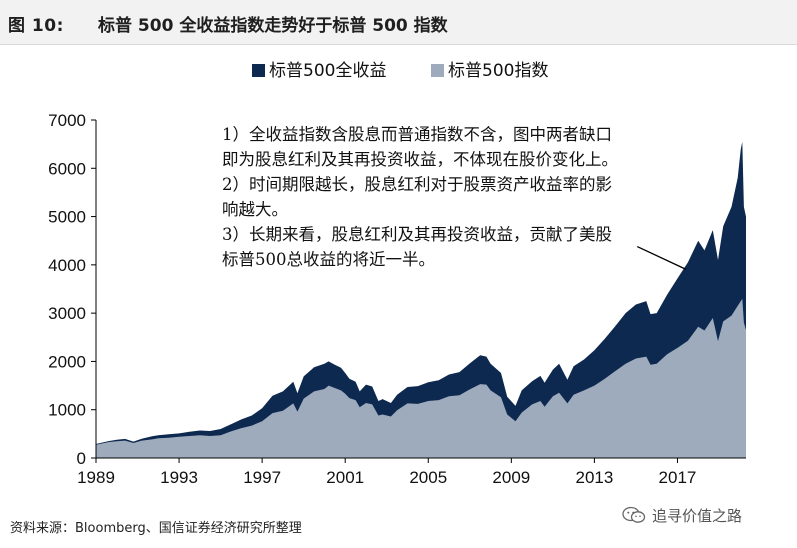  I want to click on x-tick-label: 2013, so click(594, 477).